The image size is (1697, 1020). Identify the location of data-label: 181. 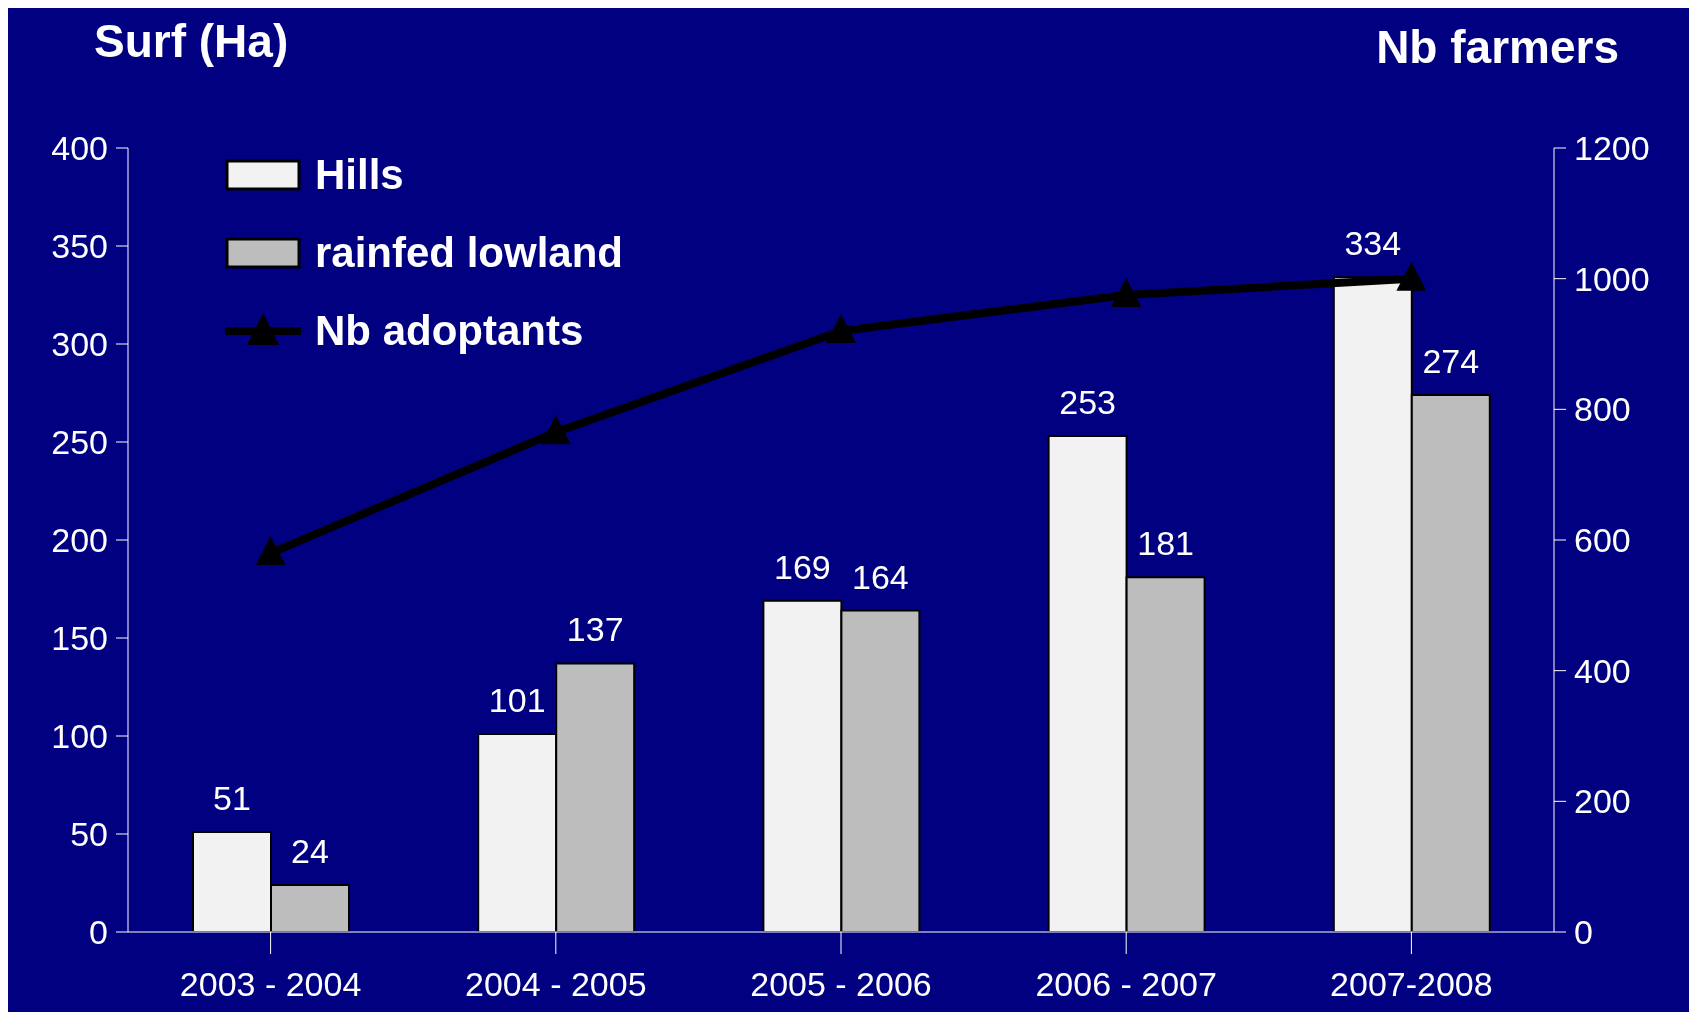
(1165, 543).